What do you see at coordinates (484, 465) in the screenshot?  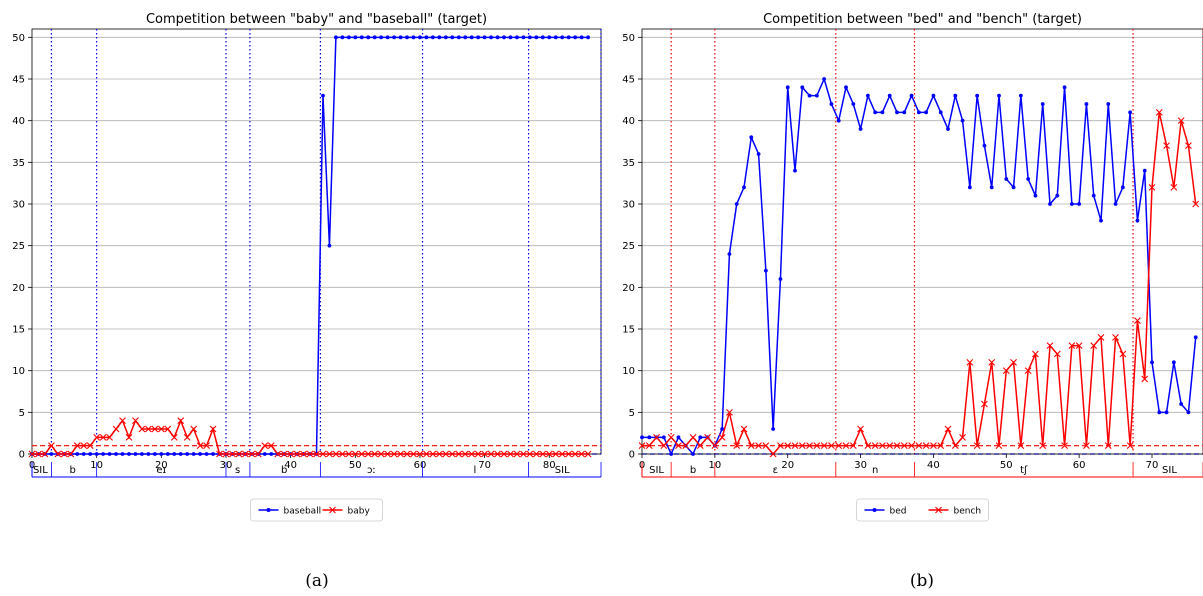 I see `x-tick-label: 70` at bounding box center [484, 465].